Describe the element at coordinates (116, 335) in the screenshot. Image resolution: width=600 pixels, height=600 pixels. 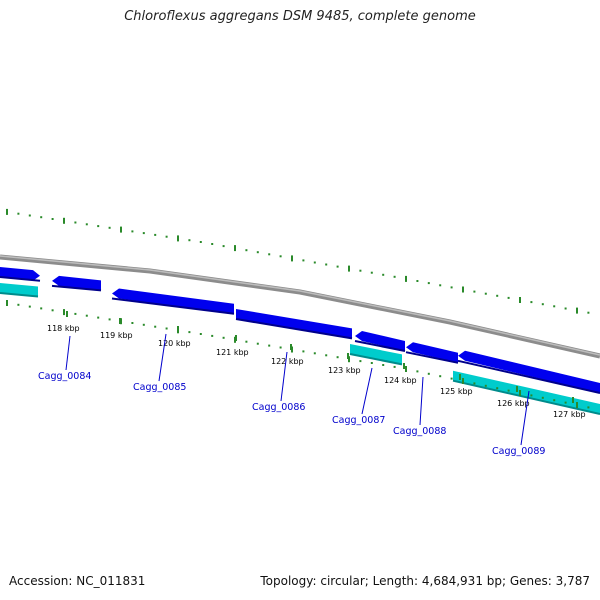
I see `tick-label: 119 kbp` at that location.